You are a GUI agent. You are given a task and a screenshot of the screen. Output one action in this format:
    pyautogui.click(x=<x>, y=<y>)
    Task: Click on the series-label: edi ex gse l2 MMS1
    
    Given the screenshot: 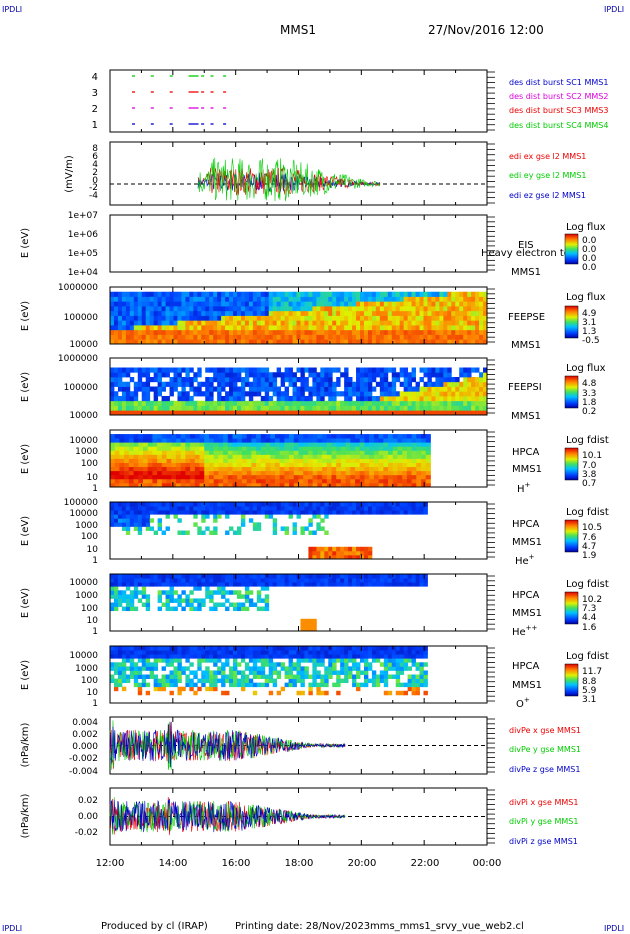 What is the action you would take?
    pyautogui.click(x=547, y=156)
    